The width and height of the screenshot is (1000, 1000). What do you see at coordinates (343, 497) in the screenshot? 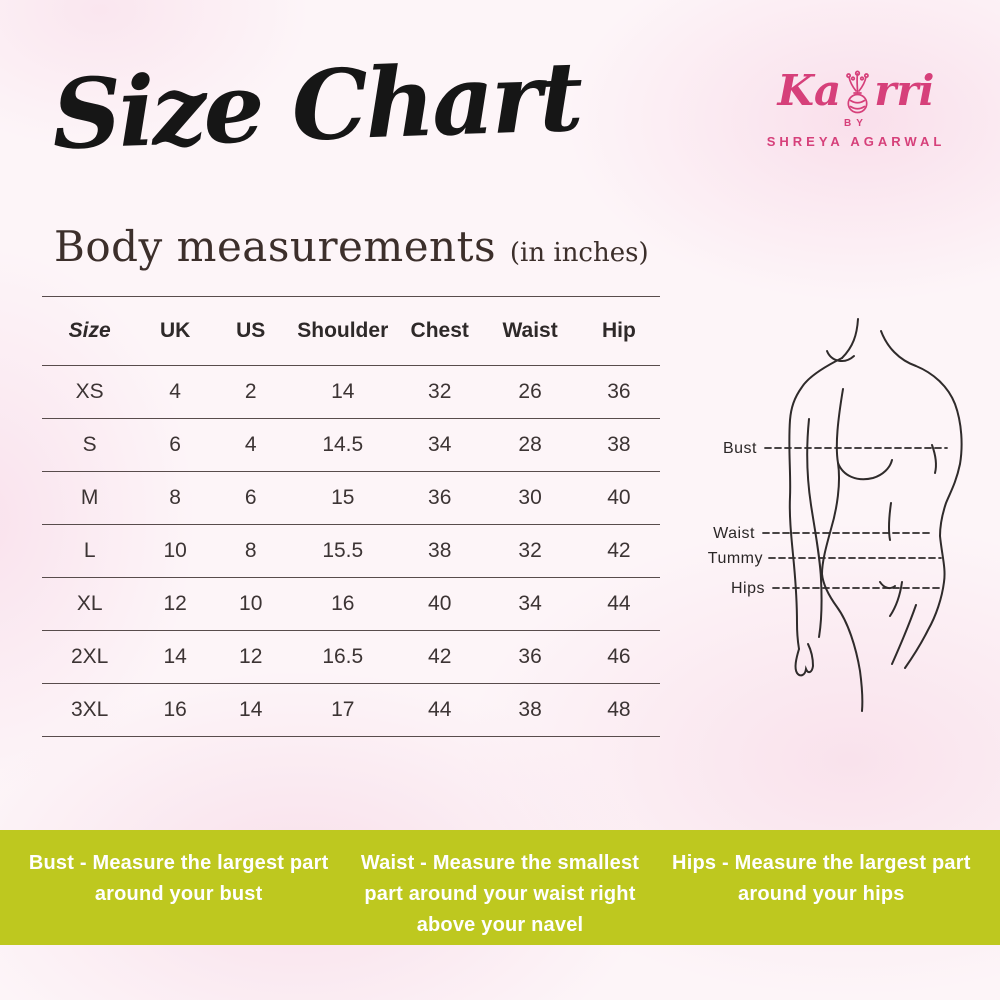
I see `table-cell: 15` at bounding box center [343, 497].